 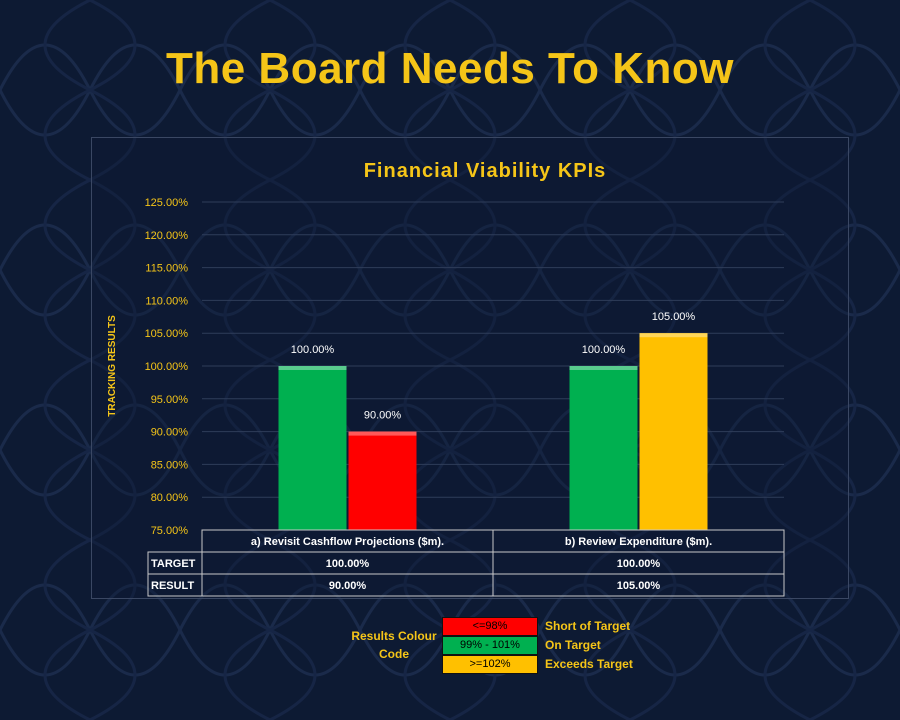 I want to click on y-axis-label: TRACKING RESULTS, so click(x=112, y=366).